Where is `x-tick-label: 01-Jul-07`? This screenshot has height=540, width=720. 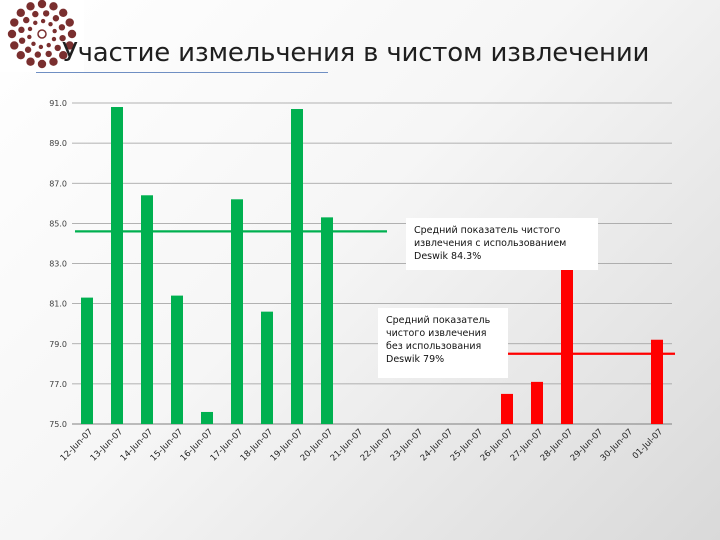 x-tick-label: 01-Jul-07 is located at coordinates (648, 444).